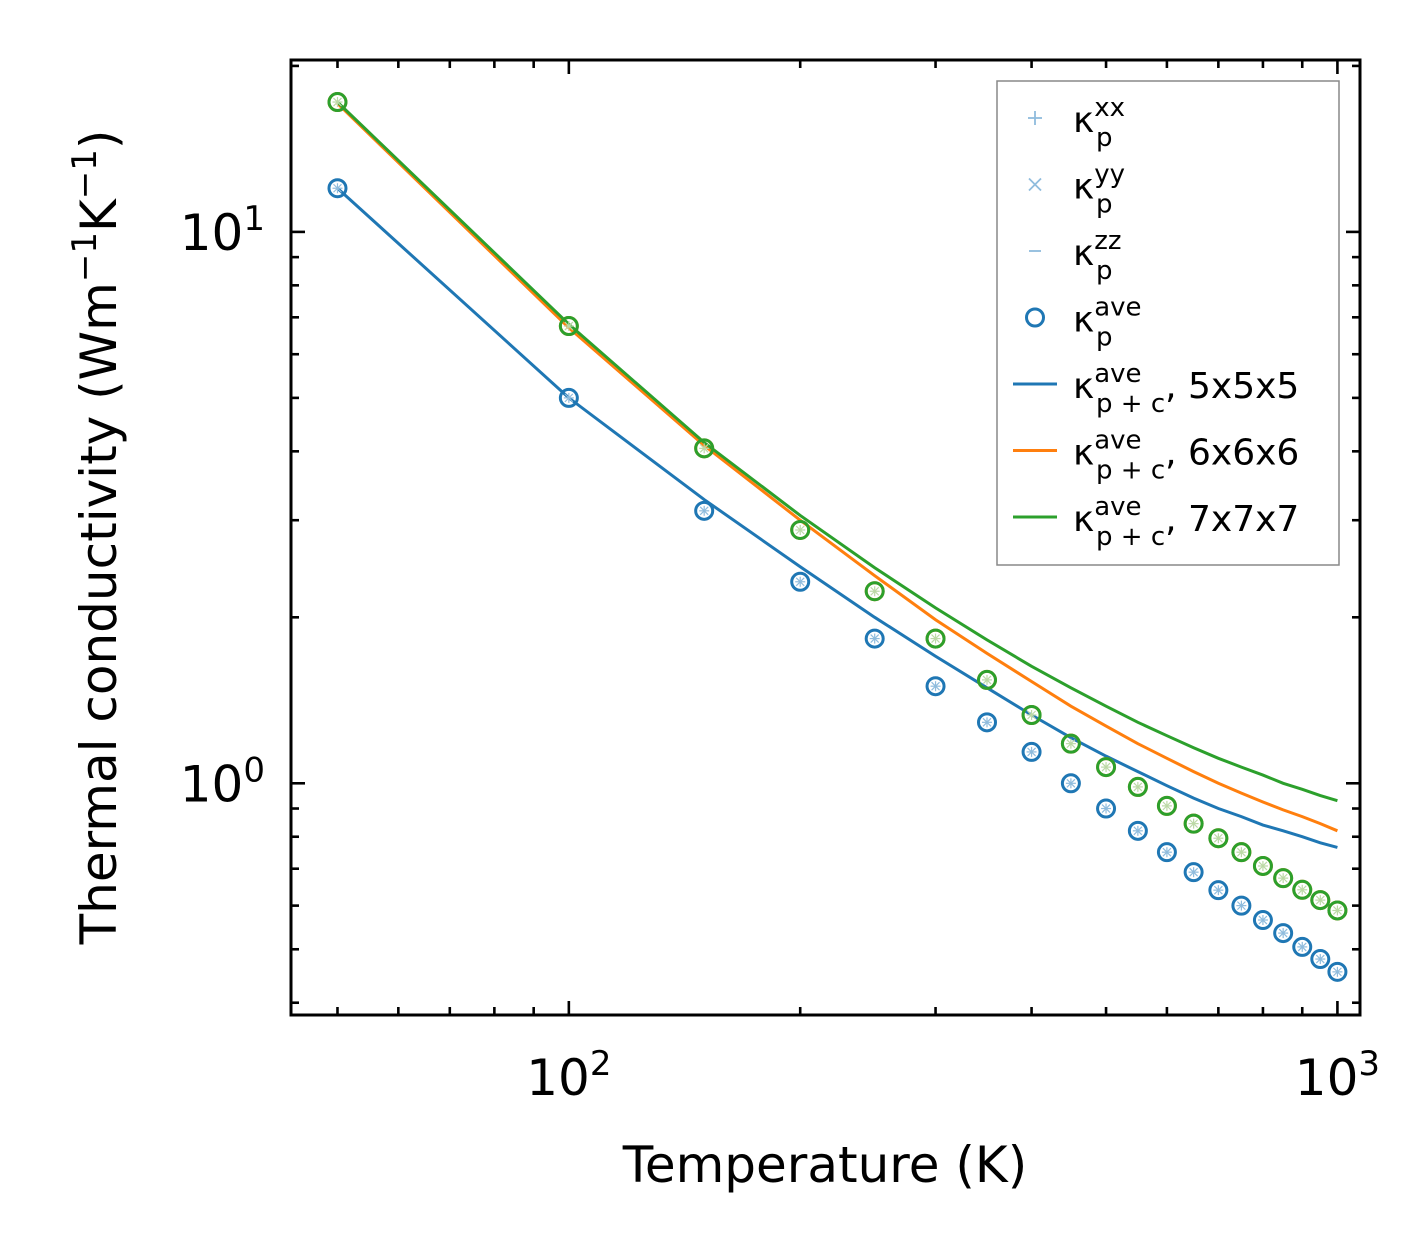 Image resolution: width=1421 pixels, height=1254 pixels. Describe the element at coordinates (99, 140) in the screenshot. I see `y-axis-label-close: )` at that location.